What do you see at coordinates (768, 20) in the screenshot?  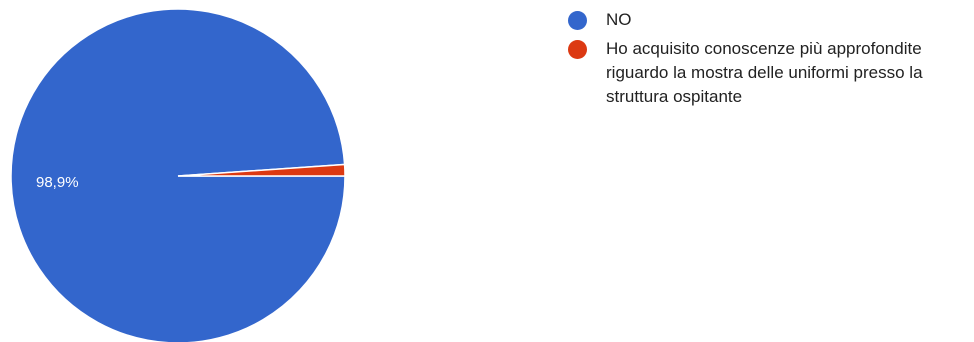 I see `legend-item-no: NO` at bounding box center [768, 20].